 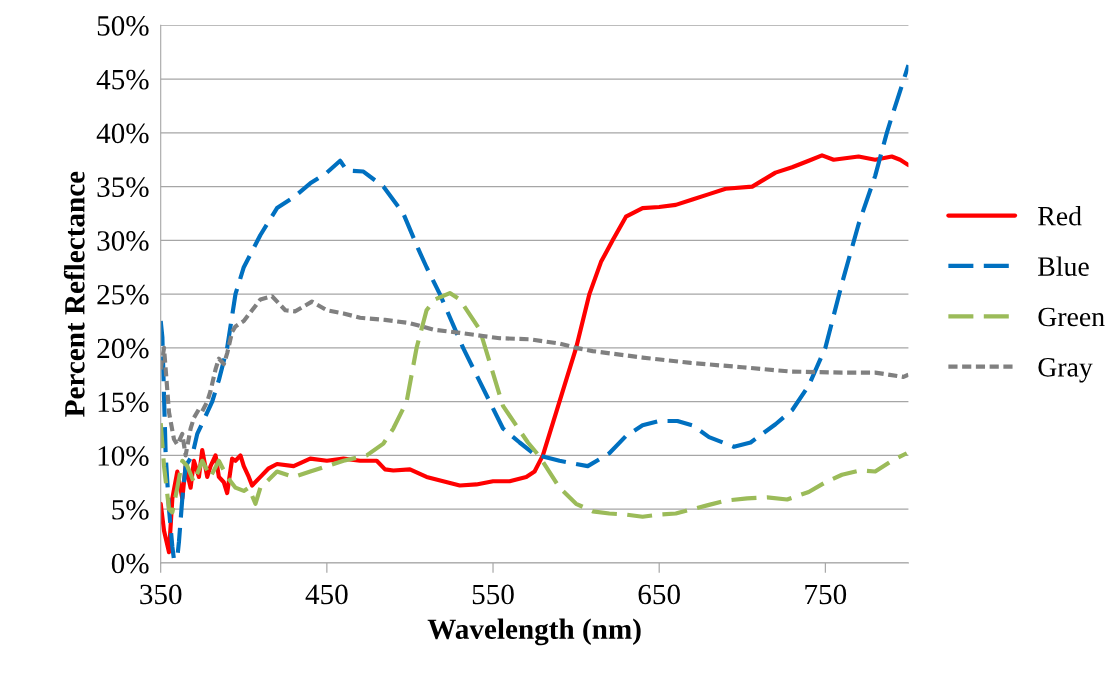 I want to click on y-tick-label: 25%, so click(x=123, y=294).